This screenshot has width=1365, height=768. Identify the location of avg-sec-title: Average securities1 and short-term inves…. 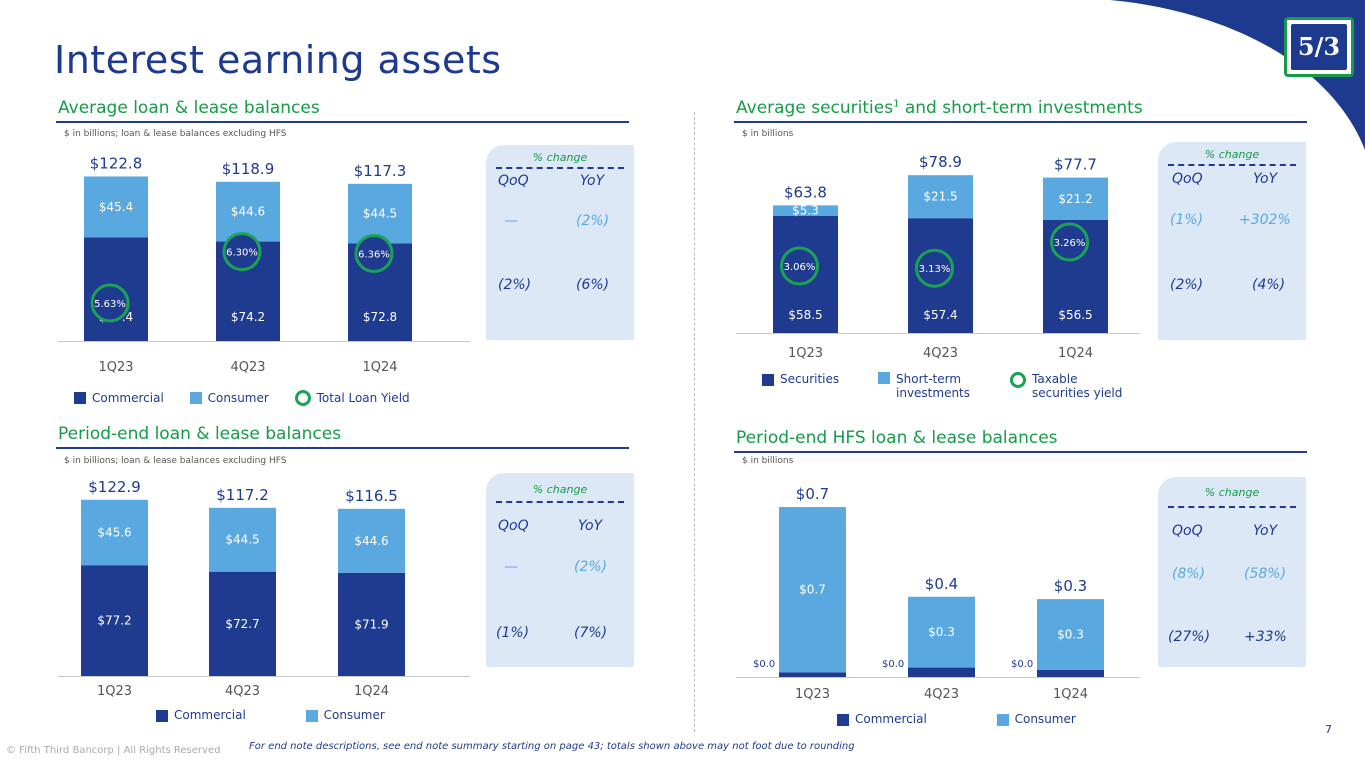
(939, 108).